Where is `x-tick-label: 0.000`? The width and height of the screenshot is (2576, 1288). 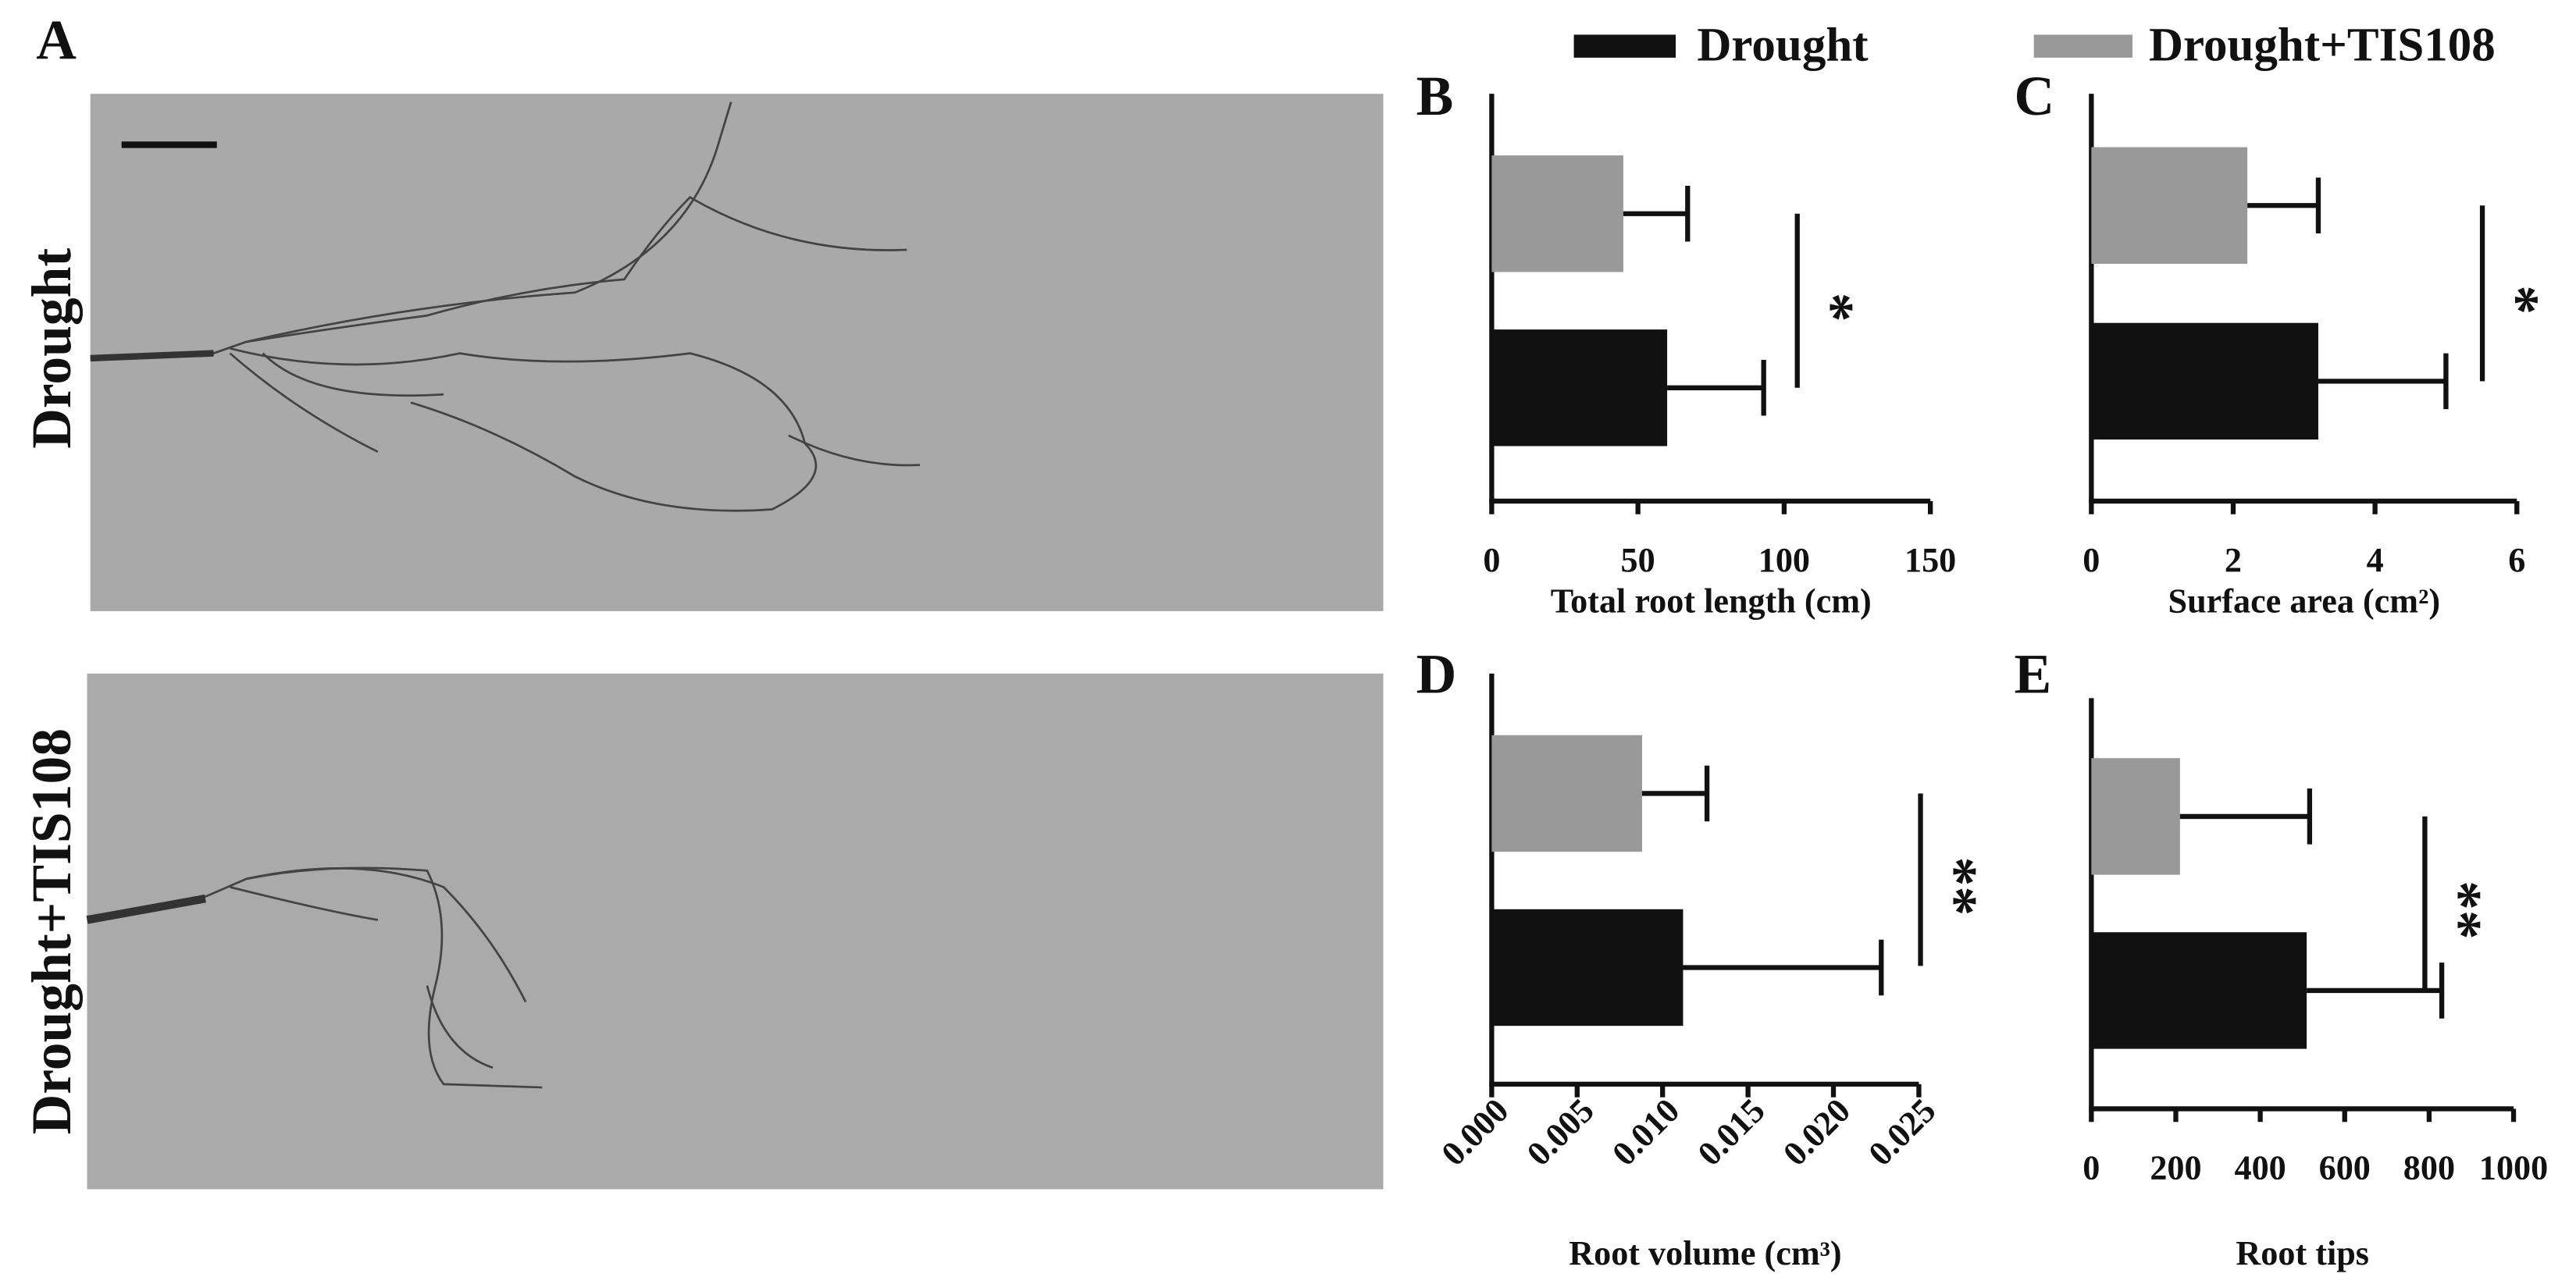
x-tick-label: 0.000 is located at coordinates (1475, 1132).